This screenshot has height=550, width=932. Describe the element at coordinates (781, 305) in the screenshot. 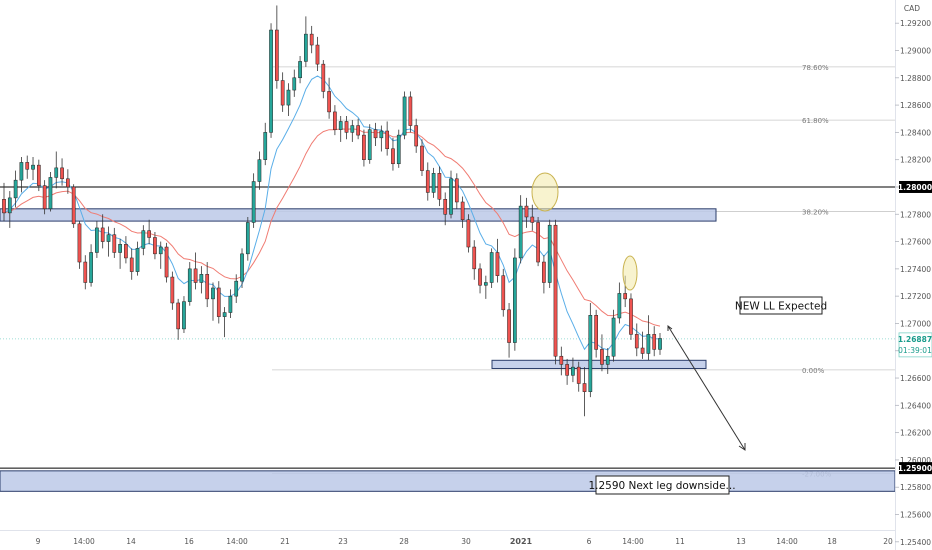

I see `expected-label-box` at that location.